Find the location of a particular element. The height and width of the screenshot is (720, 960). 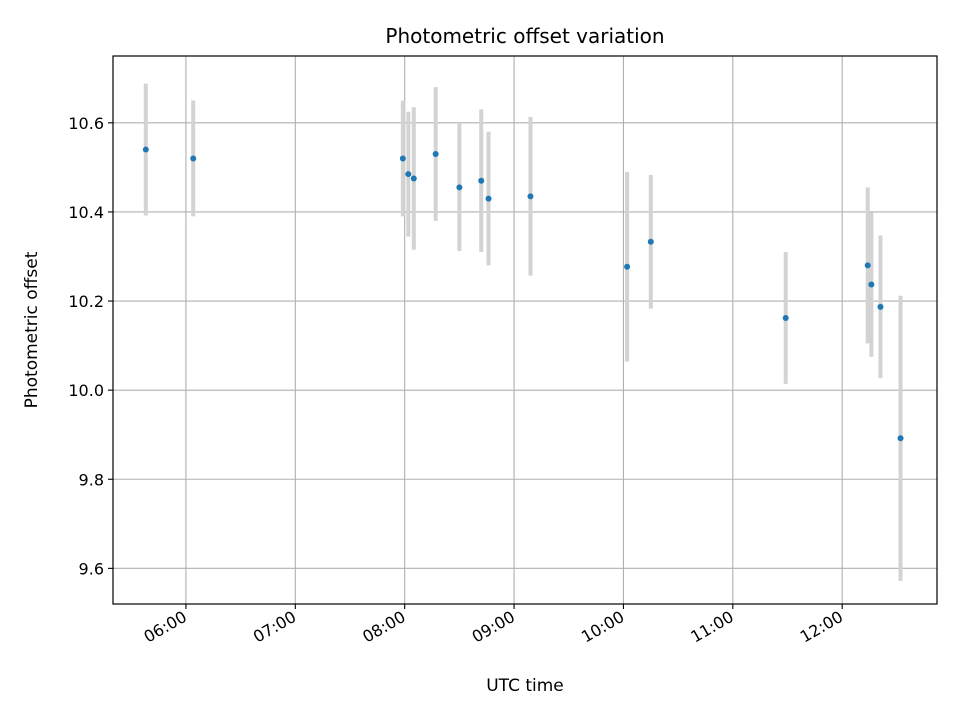

x-axis-title: UTC time is located at coordinates (525, 686).